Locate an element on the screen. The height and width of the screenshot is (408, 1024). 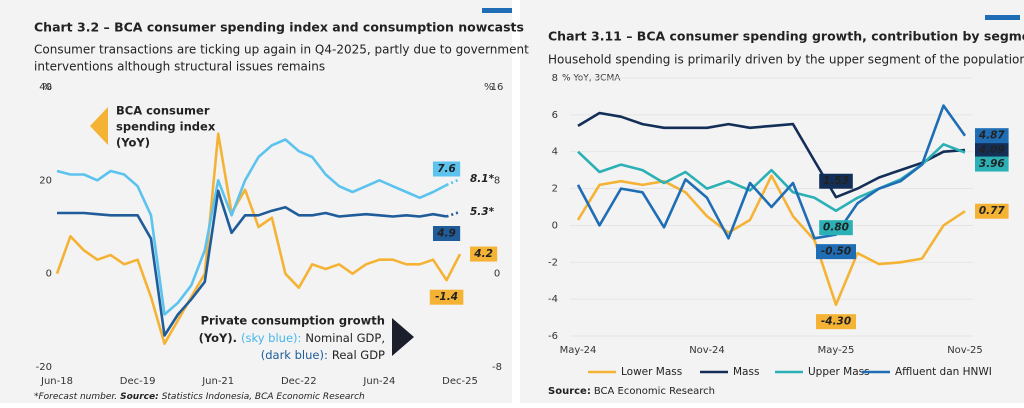
legend-label: Upper Mass is located at coordinates (839, 372).